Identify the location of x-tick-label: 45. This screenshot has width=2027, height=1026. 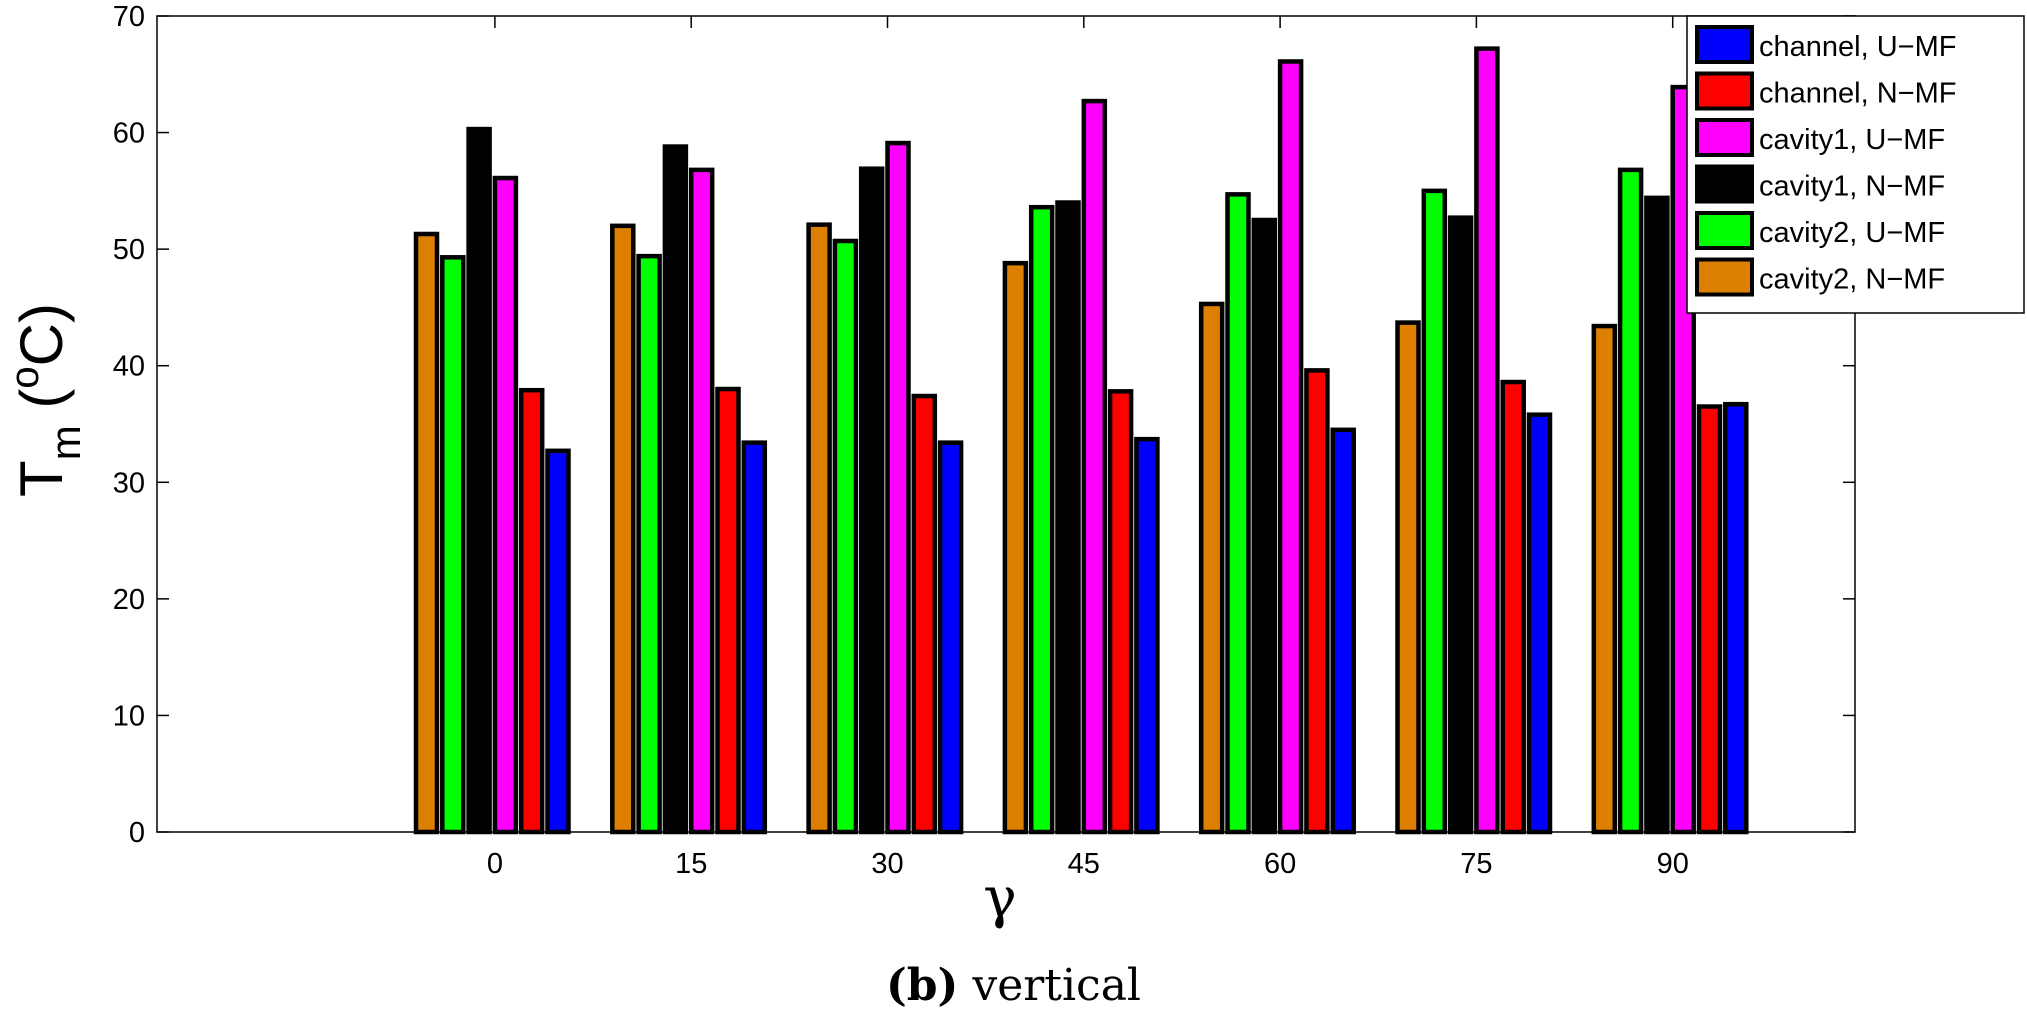
(1084, 864).